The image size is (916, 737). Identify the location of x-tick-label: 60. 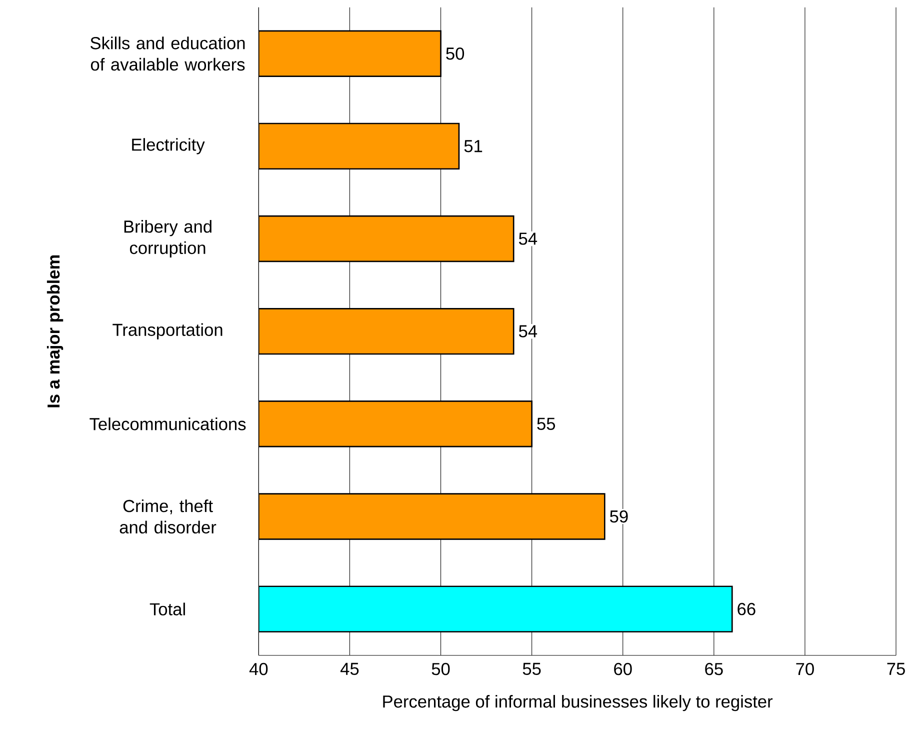
(623, 669).